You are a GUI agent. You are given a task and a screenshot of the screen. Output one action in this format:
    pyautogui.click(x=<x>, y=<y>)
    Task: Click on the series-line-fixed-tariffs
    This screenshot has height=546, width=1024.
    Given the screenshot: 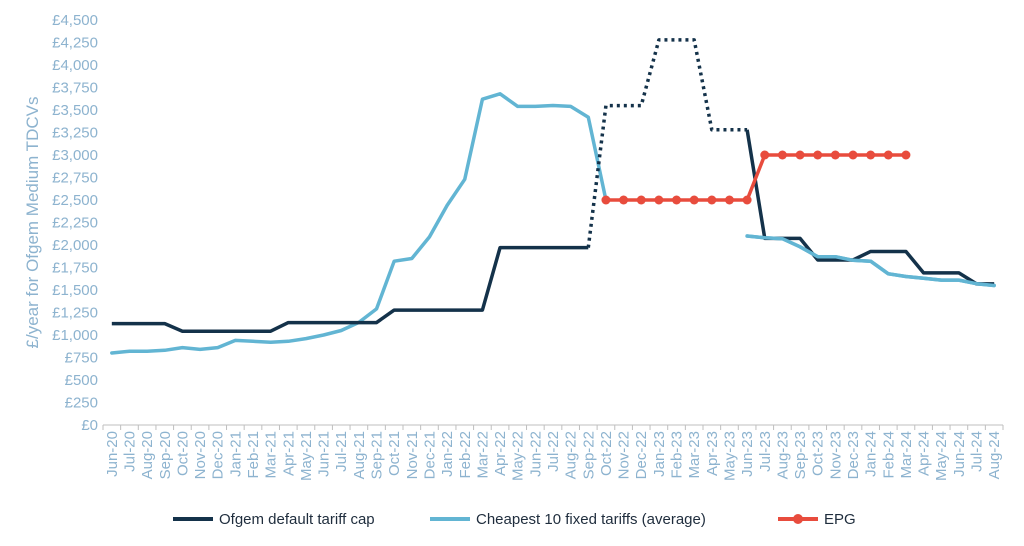 What is the action you would take?
    pyautogui.click(x=870, y=261)
    